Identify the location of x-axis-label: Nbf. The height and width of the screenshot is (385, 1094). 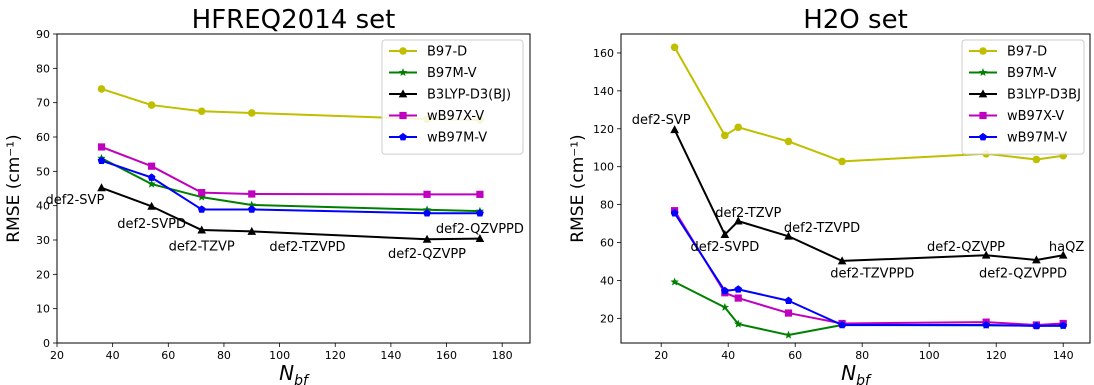
(856, 373).